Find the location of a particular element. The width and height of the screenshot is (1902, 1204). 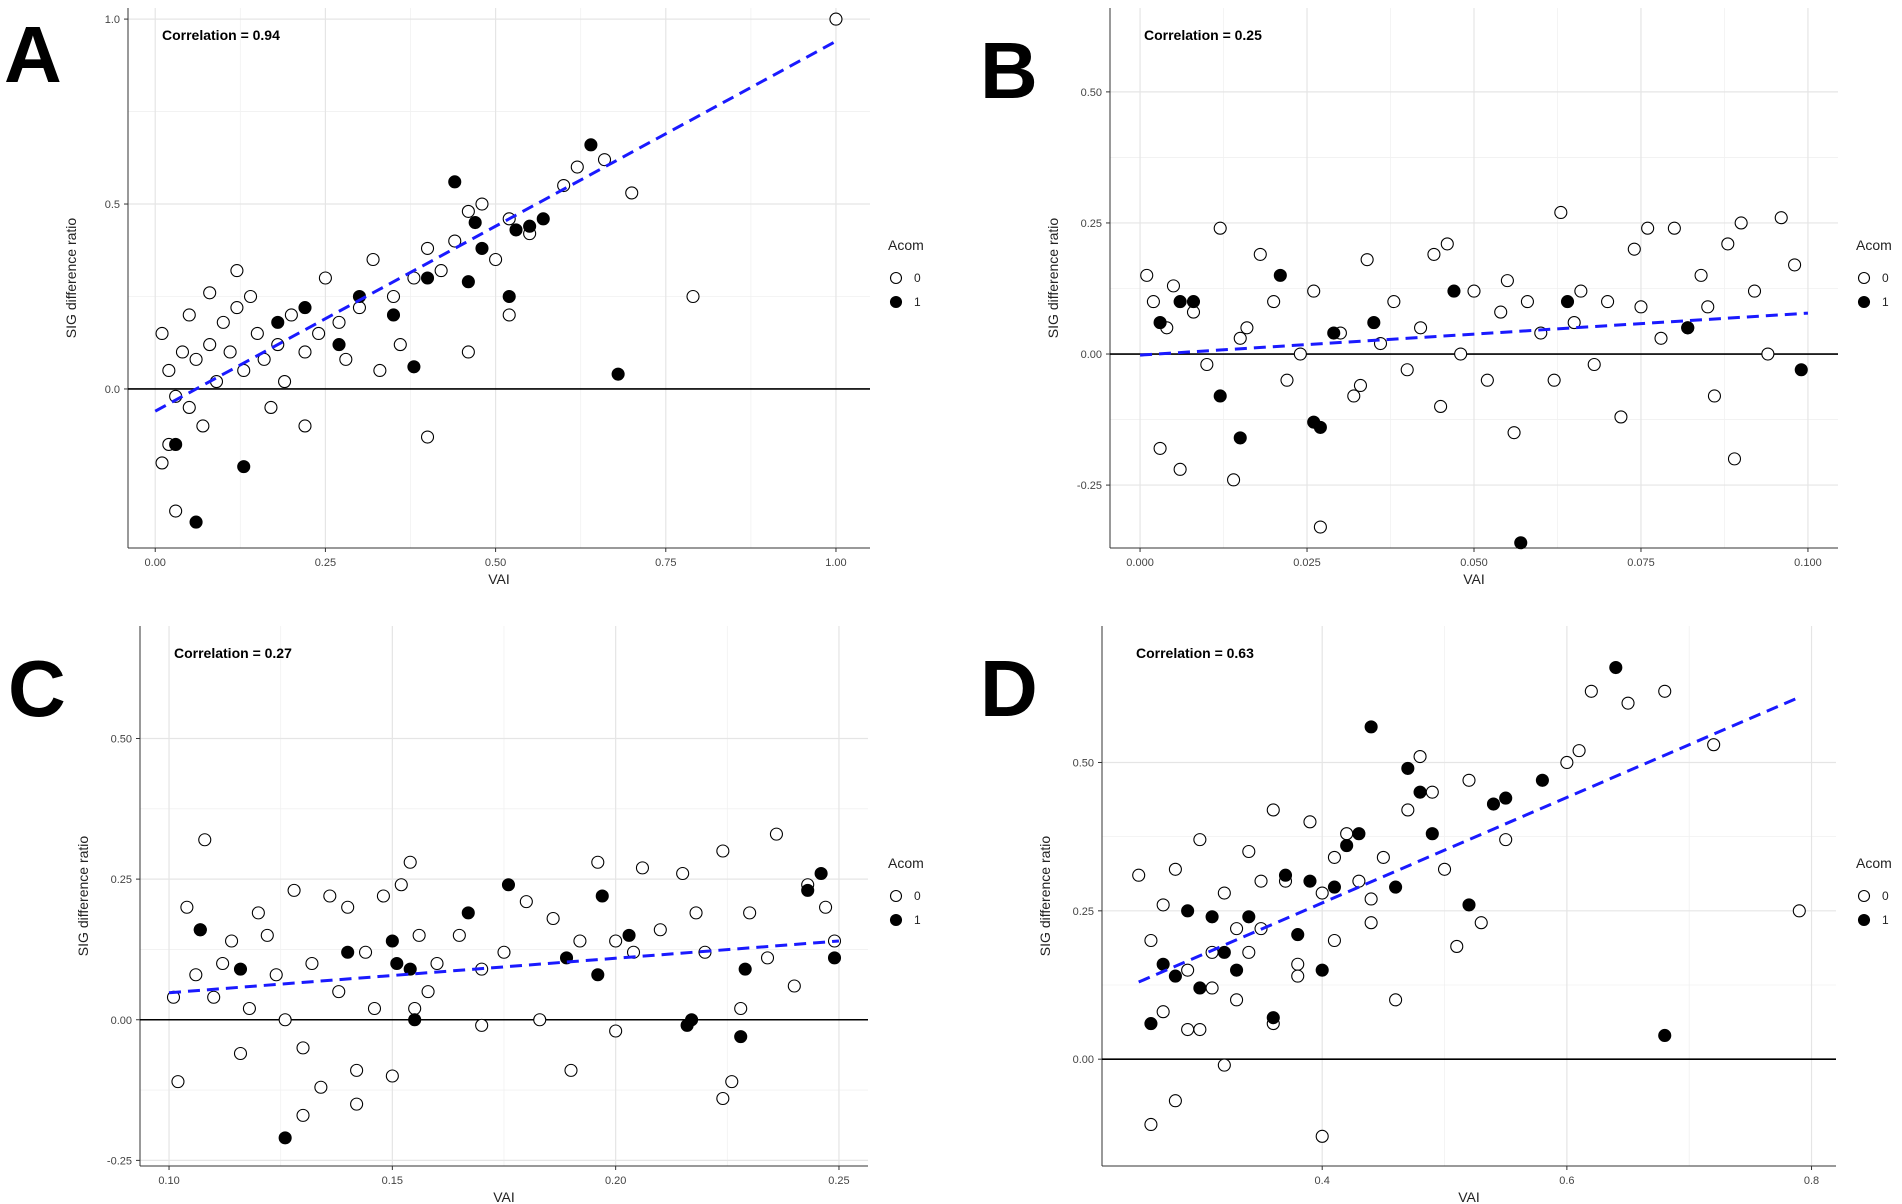

x-tick-label: 0.4 is located at coordinates (1322, 1181).